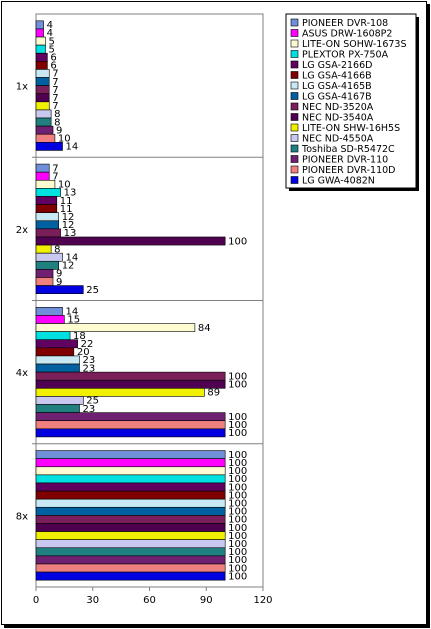 This screenshot has height=629, width=431. I want to click on legend-entry: LG GSA-4167B, so click(337, 97).